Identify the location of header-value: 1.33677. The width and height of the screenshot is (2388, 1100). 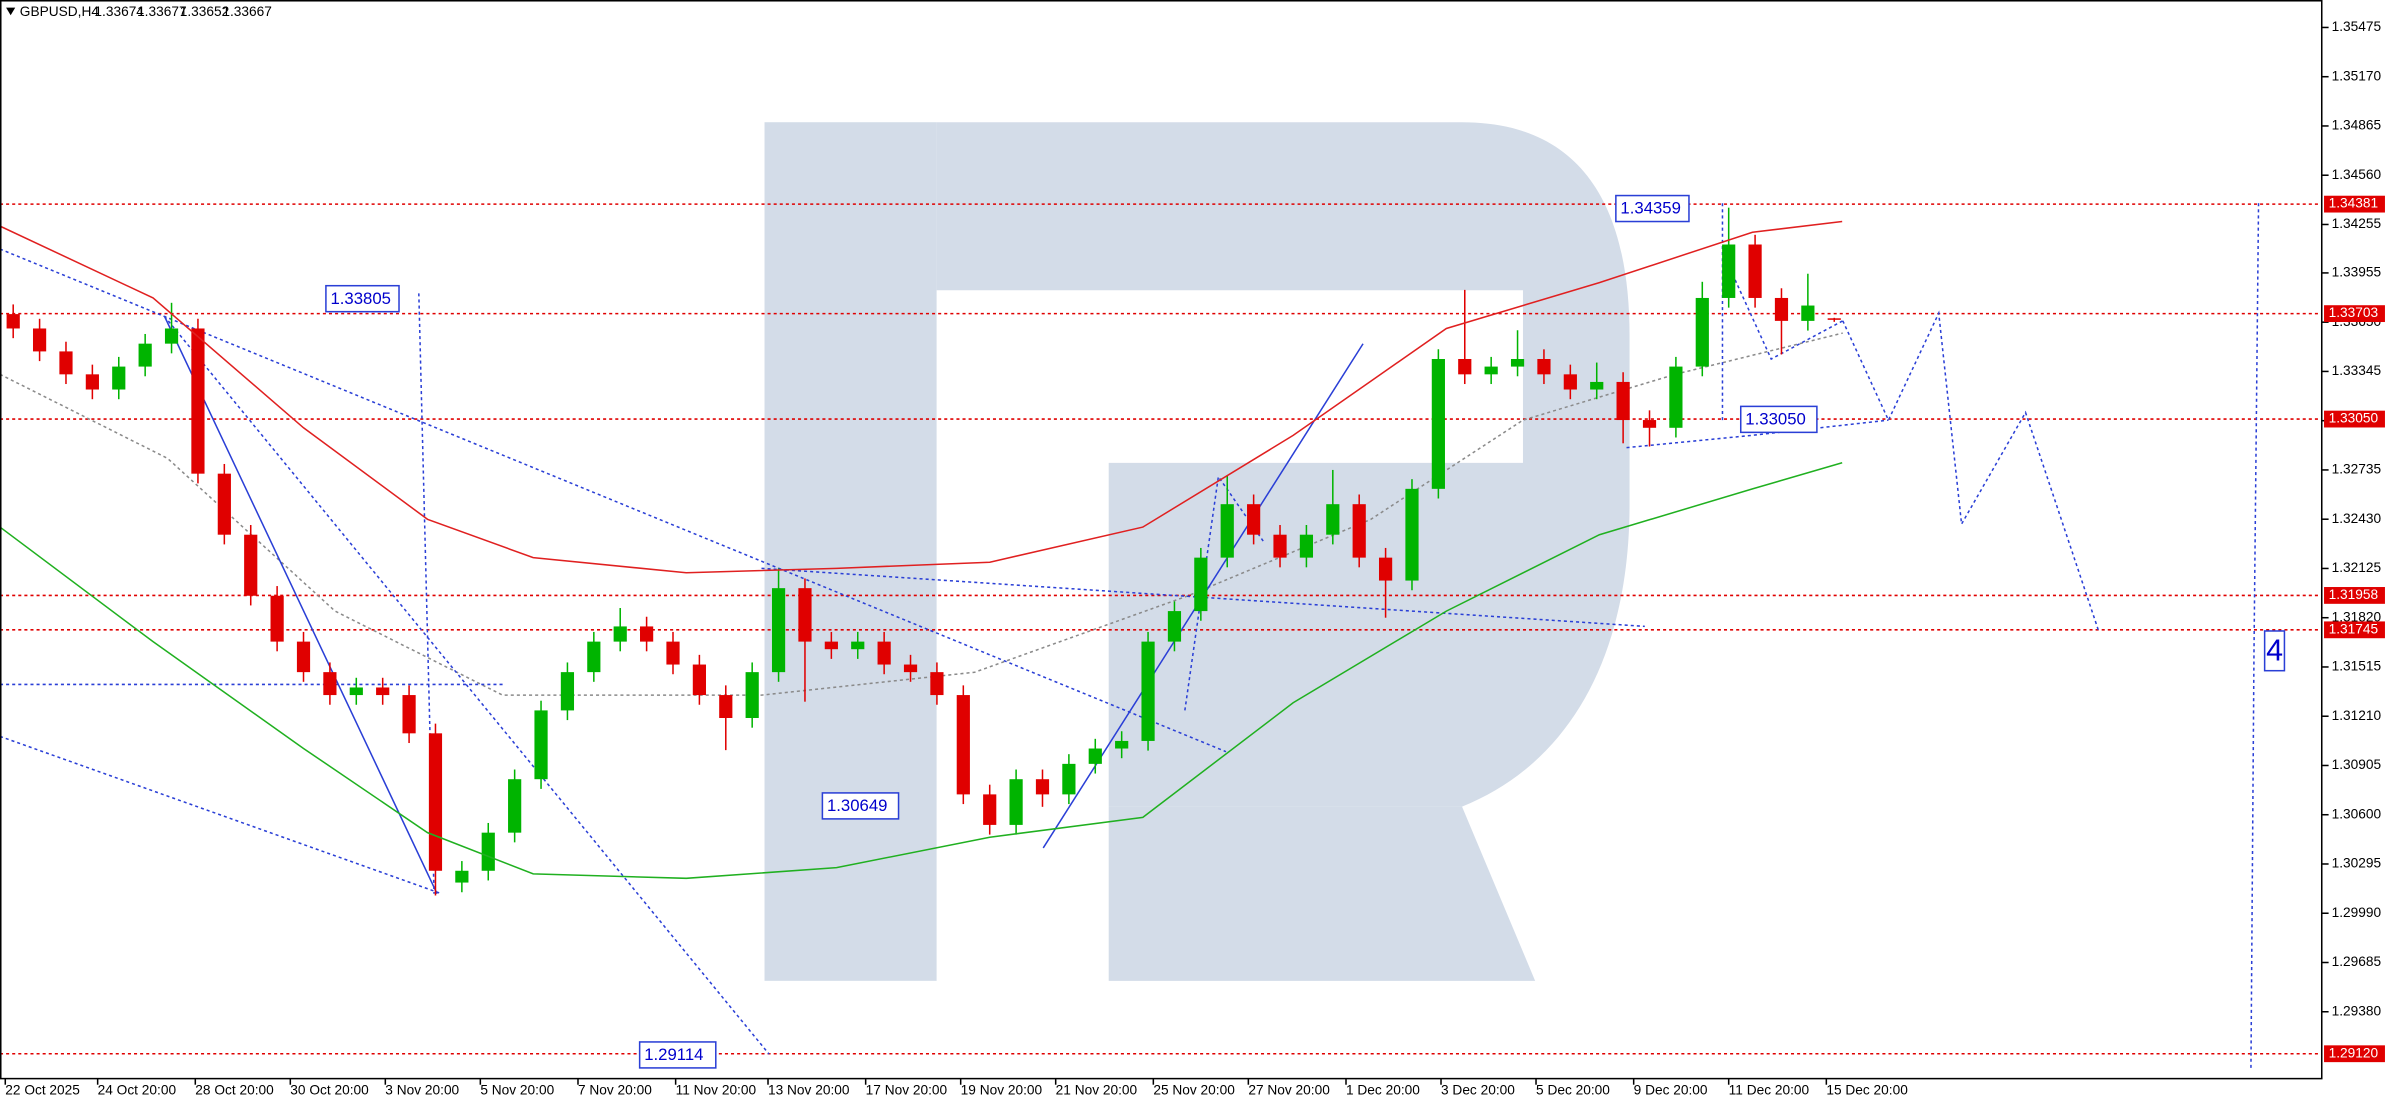
(162, 11).